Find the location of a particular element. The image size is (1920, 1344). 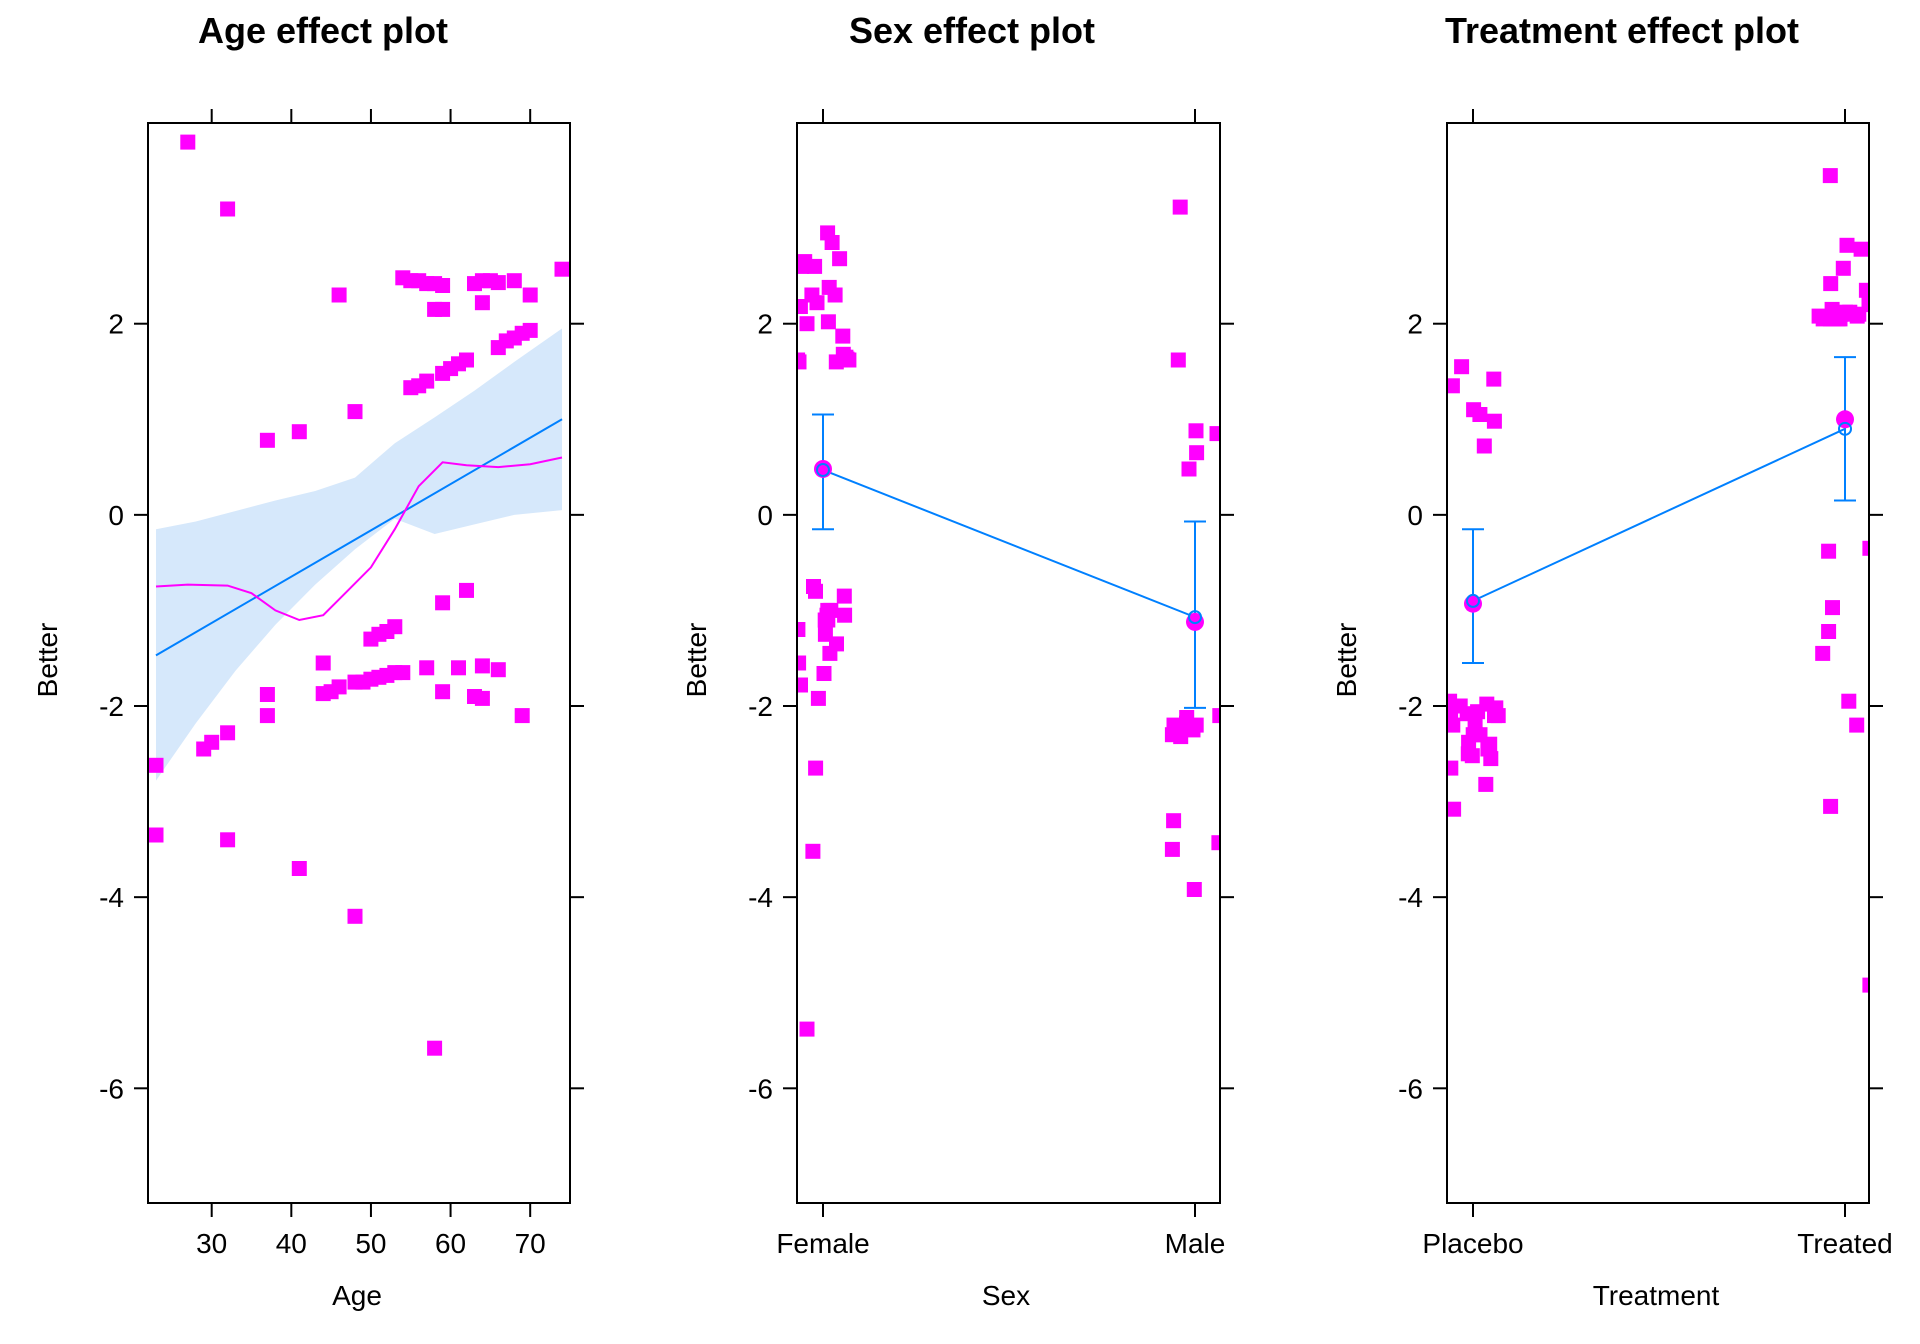

x-tick-label: 50 is located at coordinates (370, 1243).